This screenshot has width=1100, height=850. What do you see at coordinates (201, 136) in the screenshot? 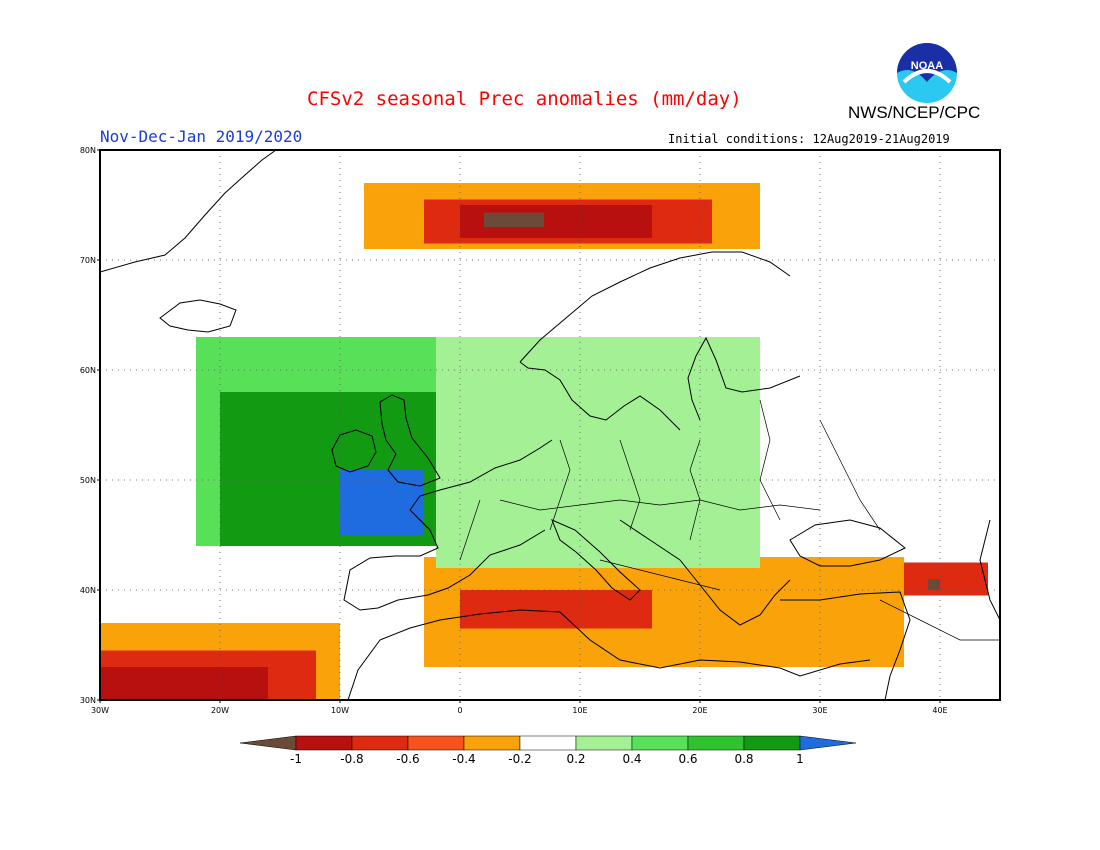
I see `forecast-period: Nov-Dec-Jan 2019/2020` at bounding box center [201, 136].